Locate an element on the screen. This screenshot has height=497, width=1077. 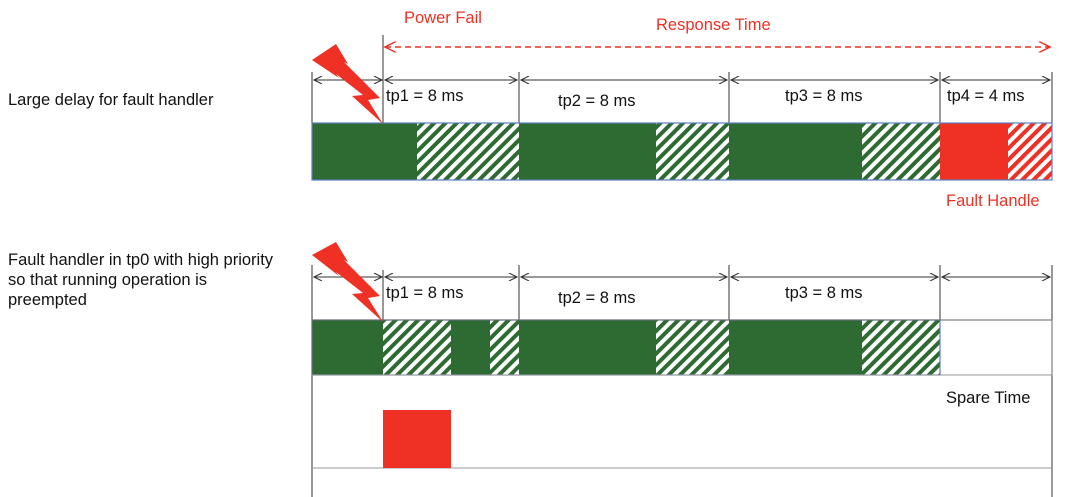
top-period-label-tp1: tp1 = 8 ms is located at coordinates (425, 96).